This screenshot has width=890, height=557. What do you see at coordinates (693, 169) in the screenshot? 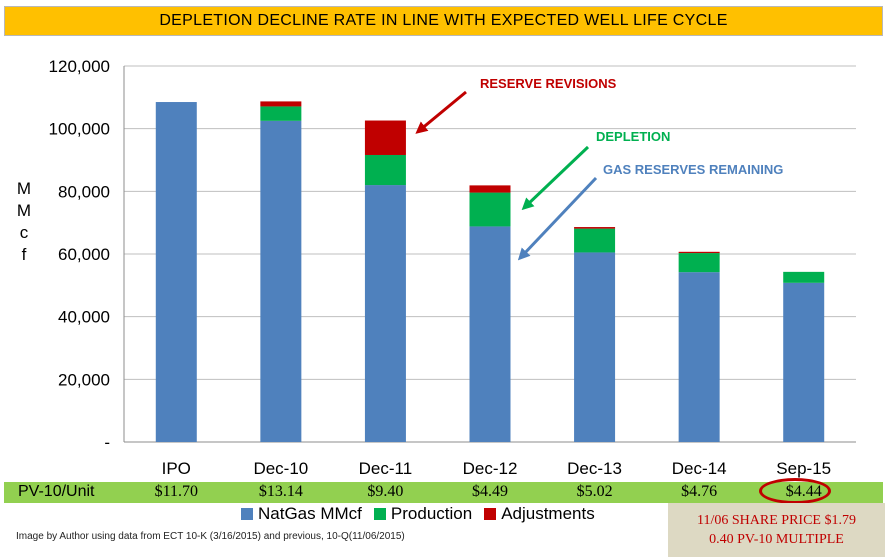
I see `annotation-label: GAS RESERVES REMAINING` at bounding box center [693, 169].